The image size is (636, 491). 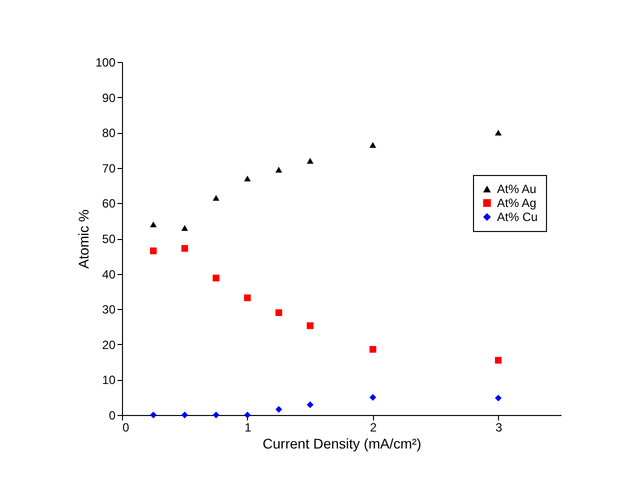 What do you see at coordinates (109, 168) in the screenshot?
I see `y-tick-label: 70` at bounding box center [109, 168].